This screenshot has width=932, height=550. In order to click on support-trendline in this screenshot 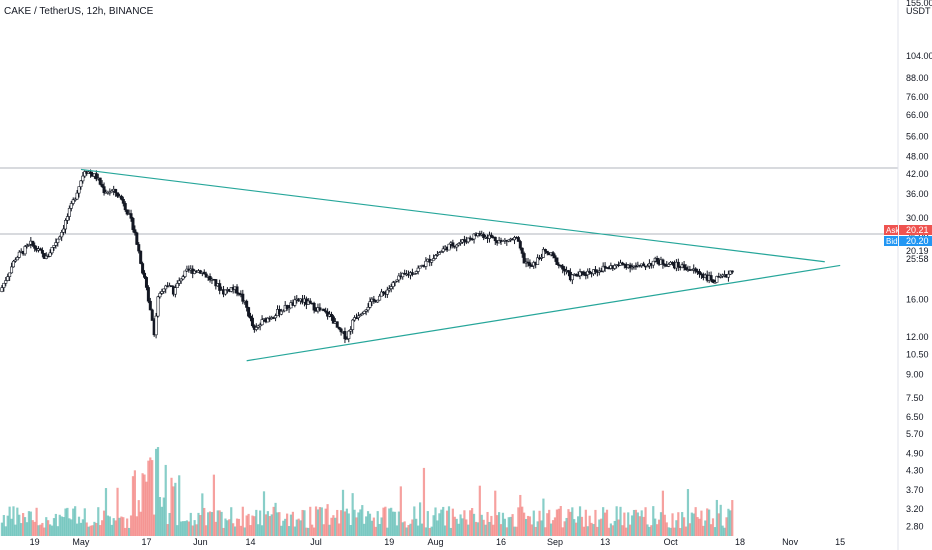, I will do `click(543, 313)`.